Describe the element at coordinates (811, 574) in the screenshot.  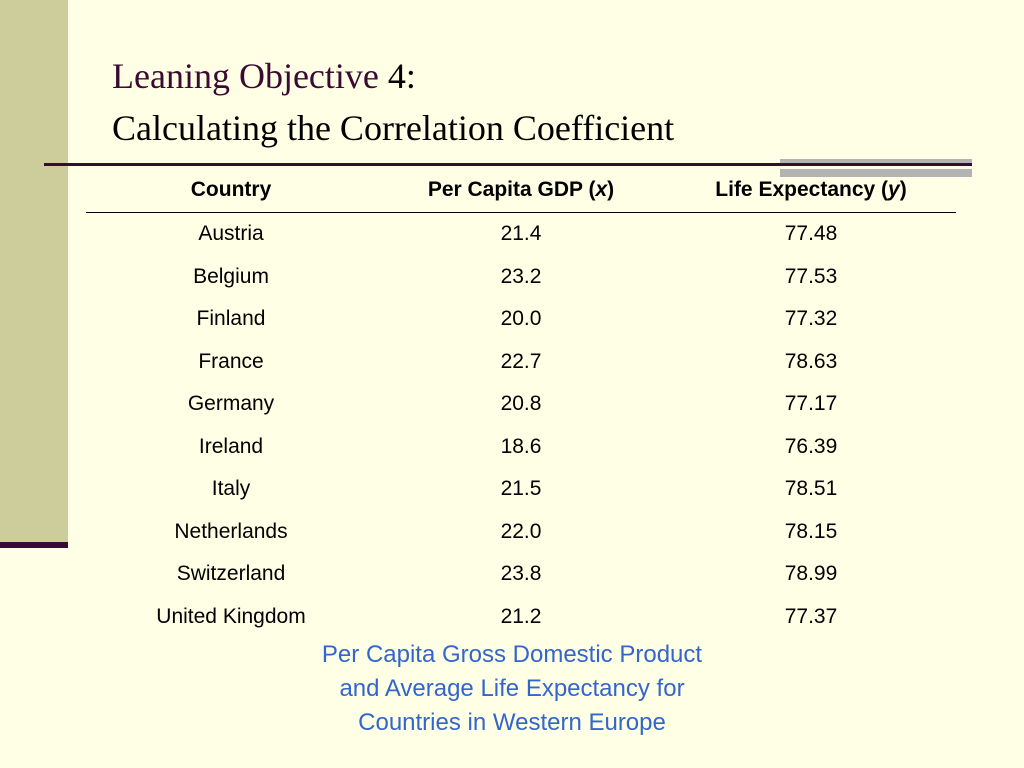
I see `cell-life: 78.99` at that location.